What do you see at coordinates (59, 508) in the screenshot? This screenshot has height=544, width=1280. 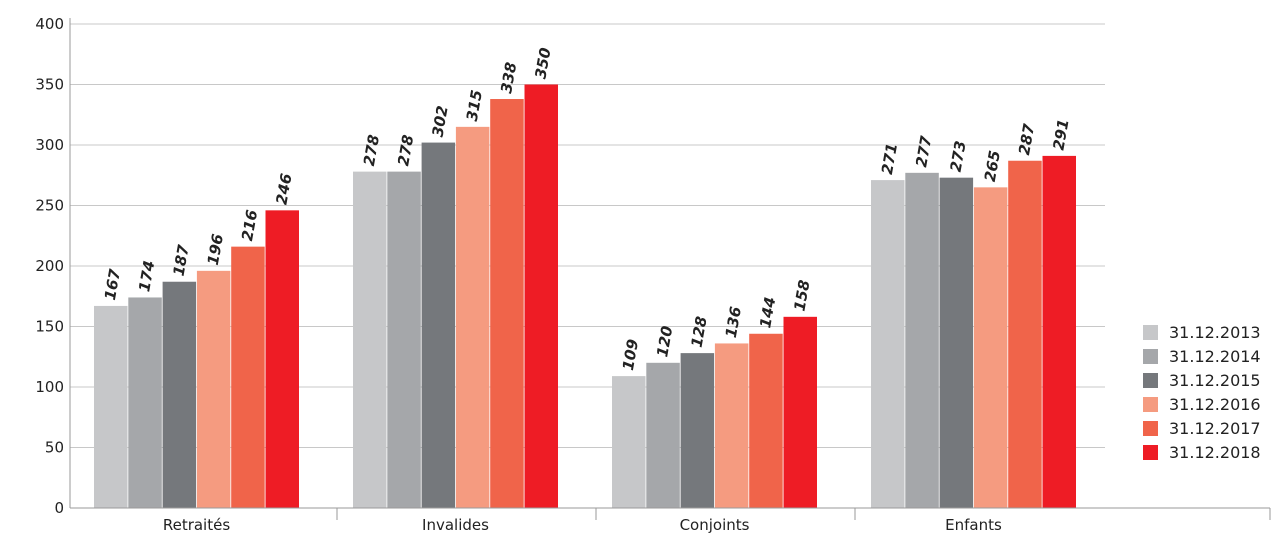 I see `y-tick-label-0: 0` at bounding box center [59, 508].